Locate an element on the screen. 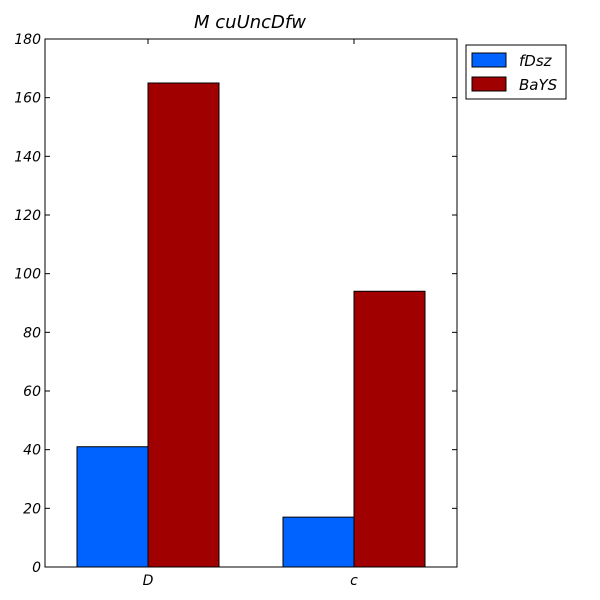  bar-BaYS-c is located at coordinates (389, 429).